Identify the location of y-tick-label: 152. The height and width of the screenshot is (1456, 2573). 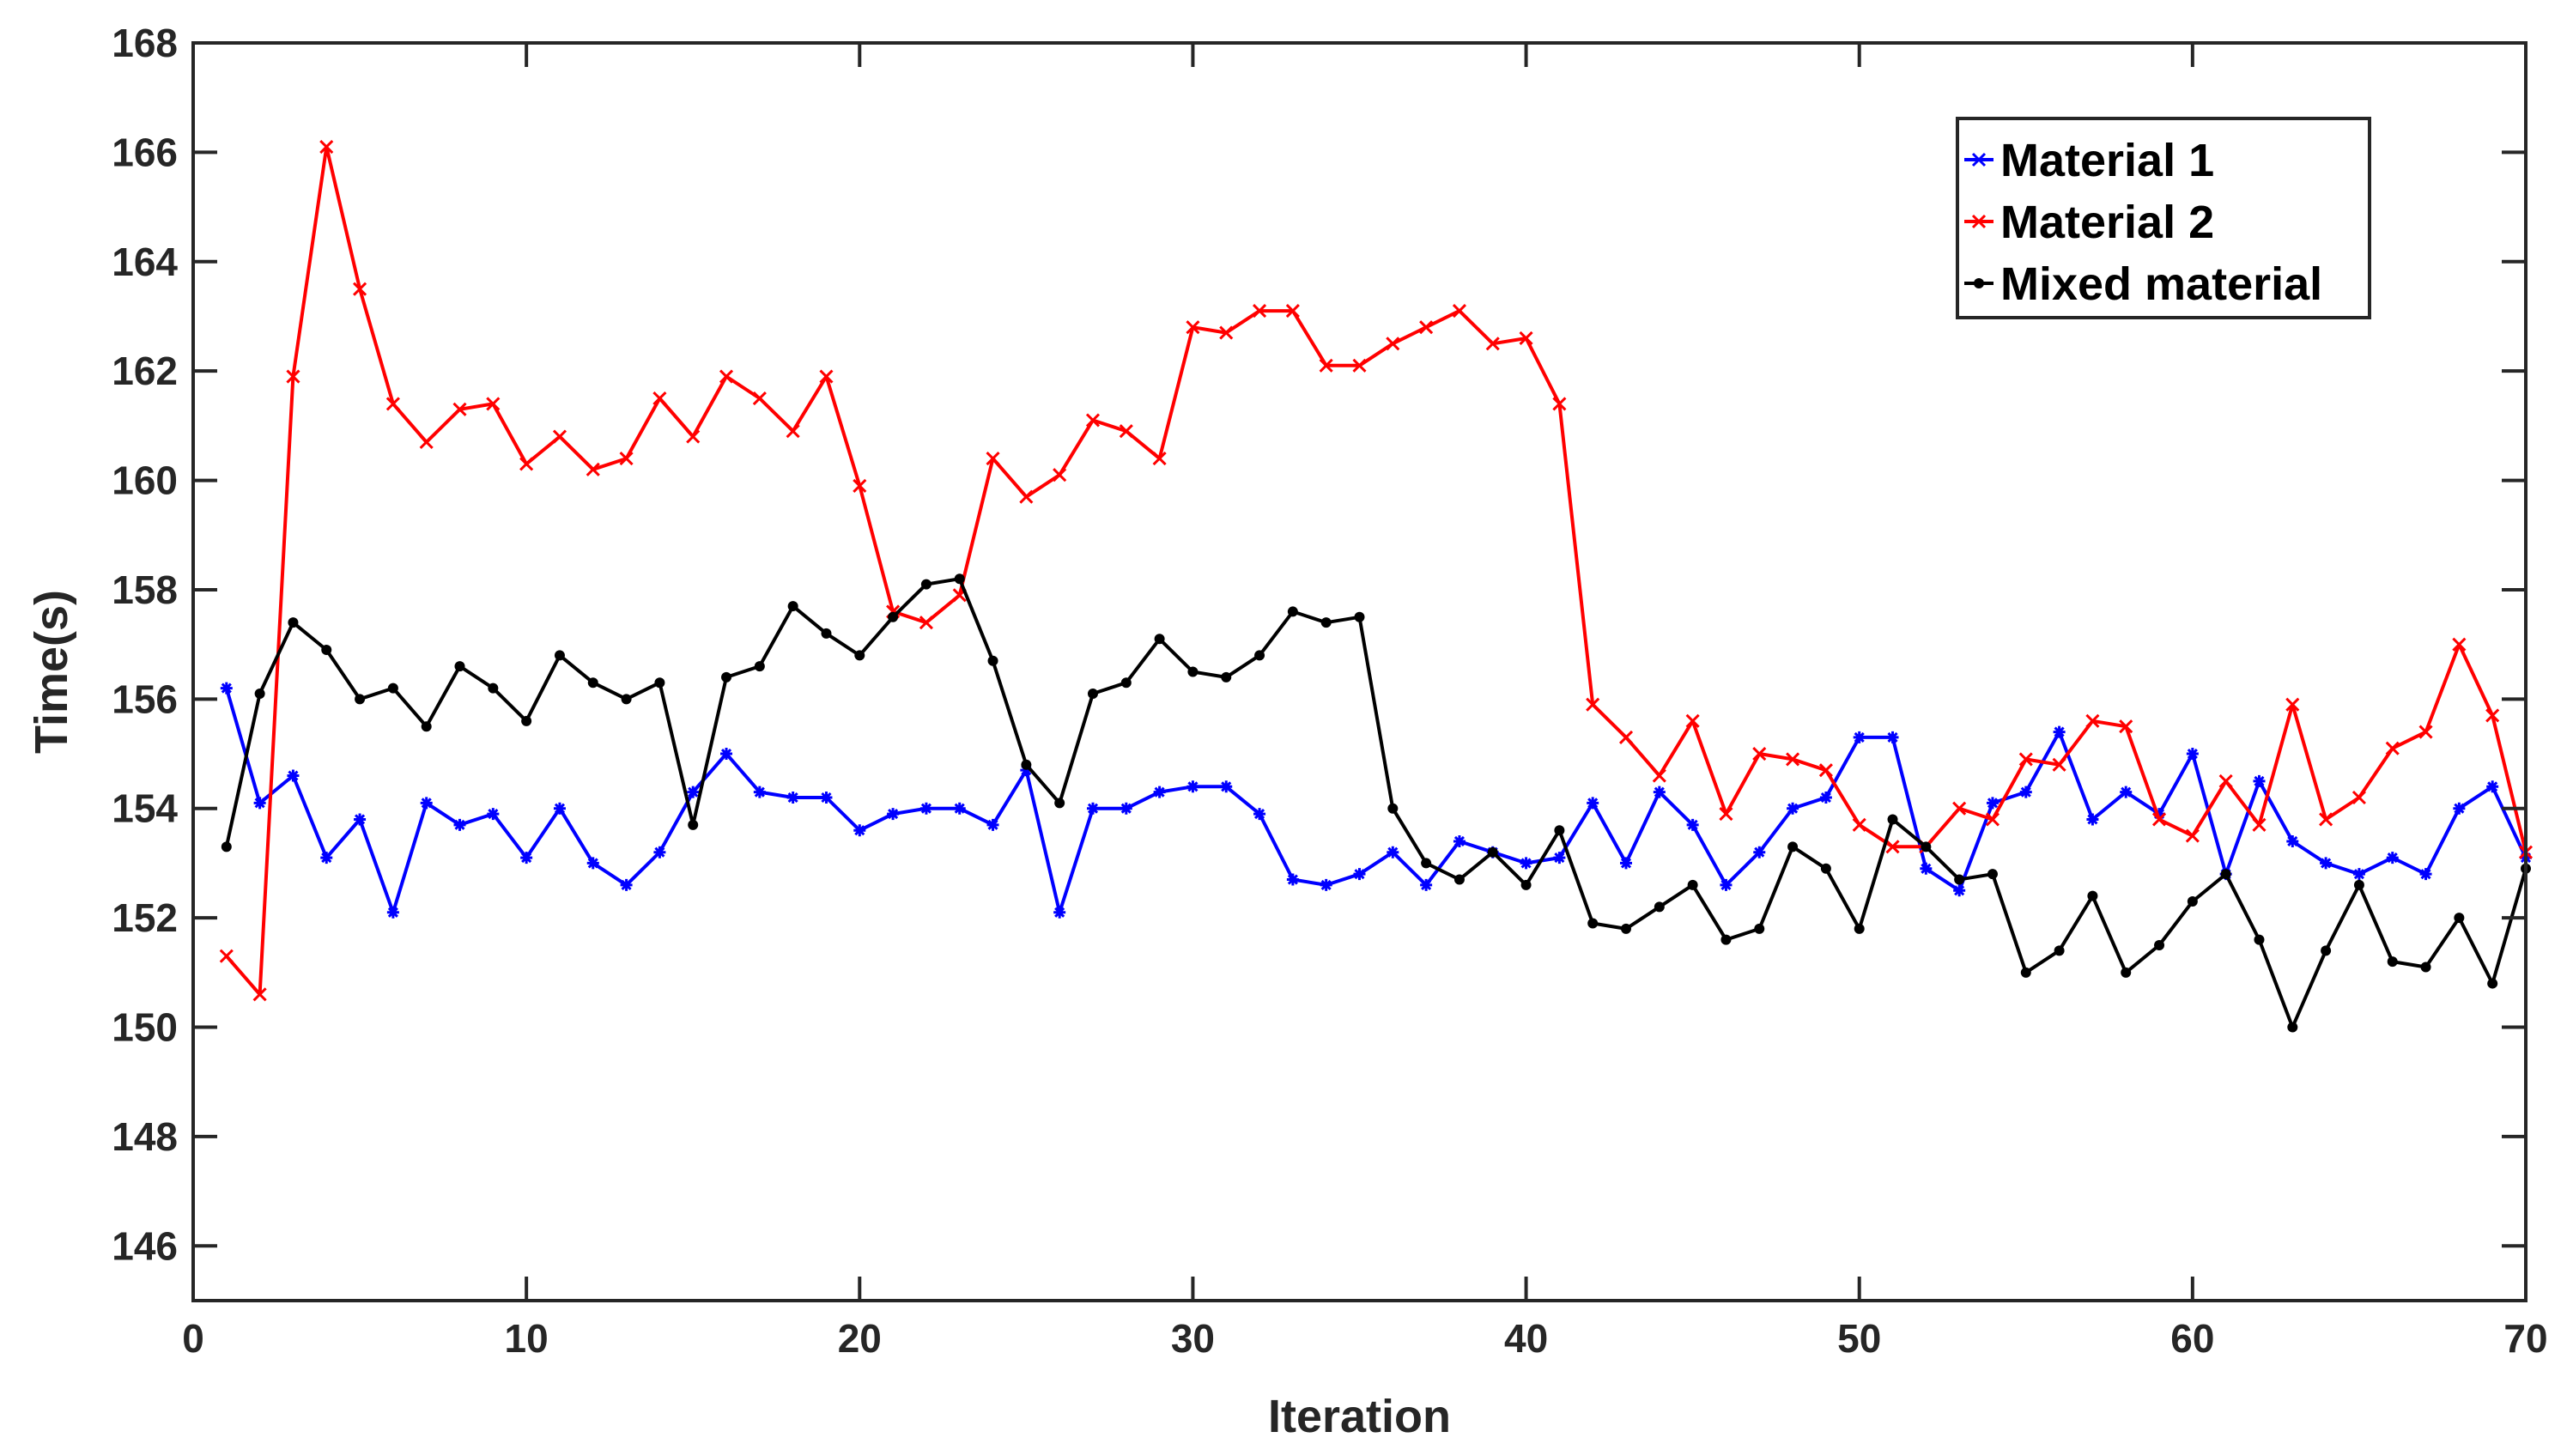
(145, 917).